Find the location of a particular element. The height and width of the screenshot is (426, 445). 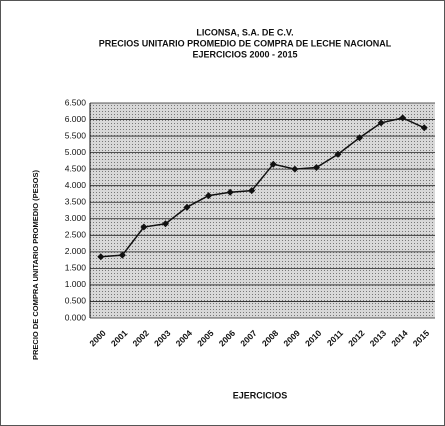

x-tick-label: 2007 is located at coordinates (248, 338).